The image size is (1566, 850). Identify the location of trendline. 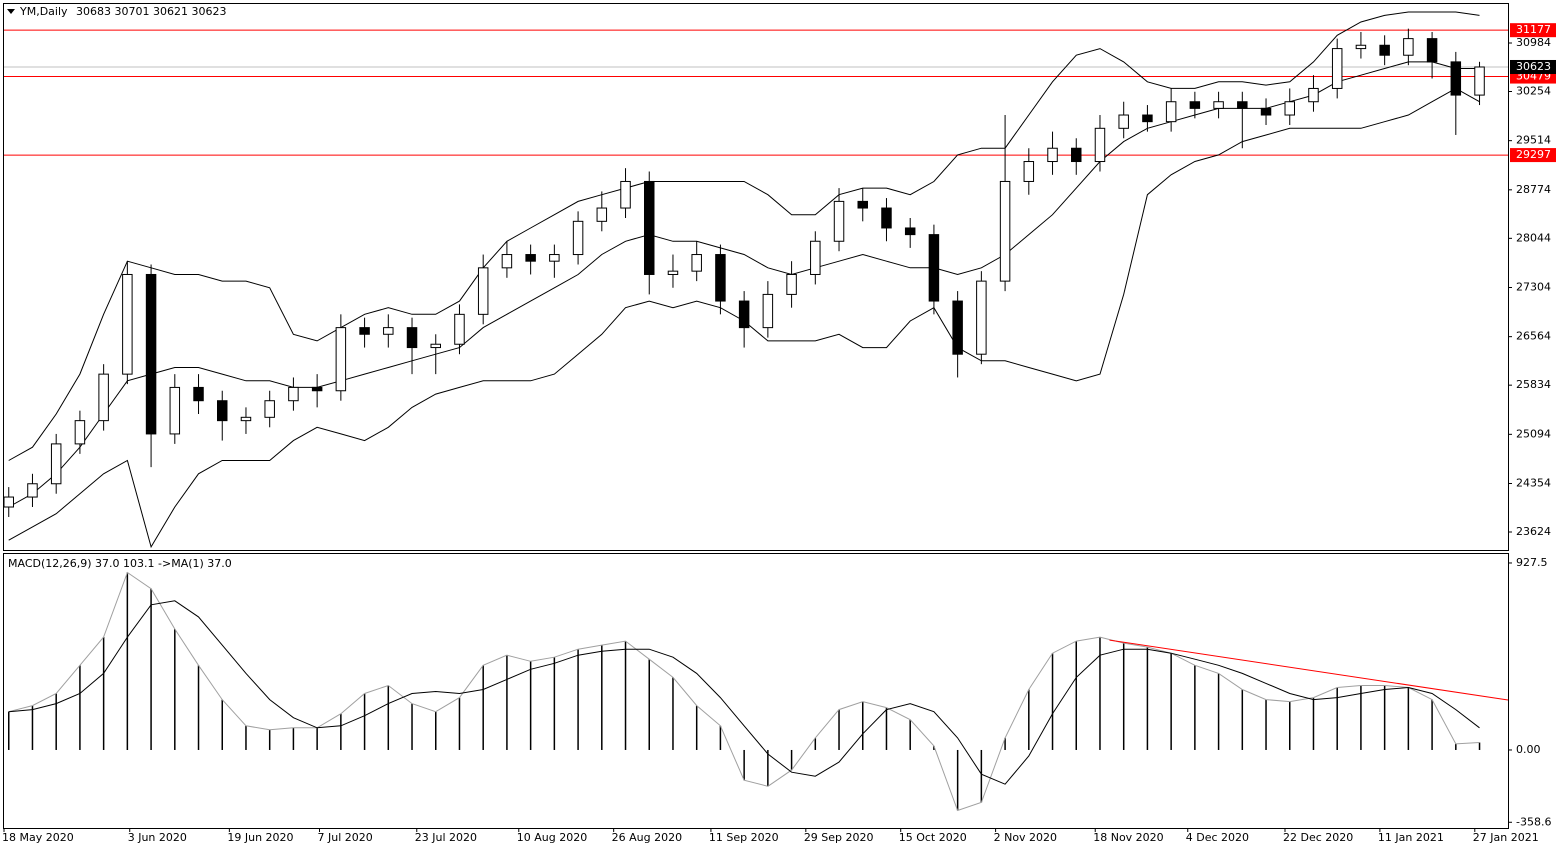
(1309, 670).